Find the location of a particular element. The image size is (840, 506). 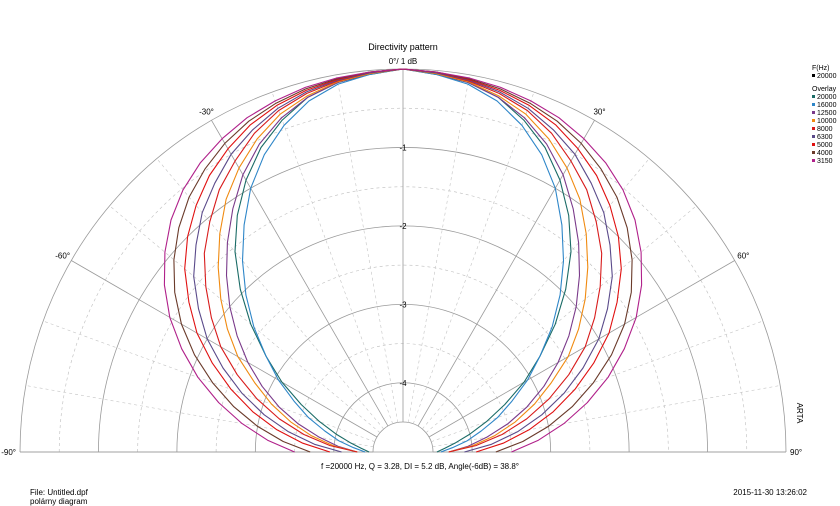

legend-current-value: 20000 is located at coordinates (827, 76).